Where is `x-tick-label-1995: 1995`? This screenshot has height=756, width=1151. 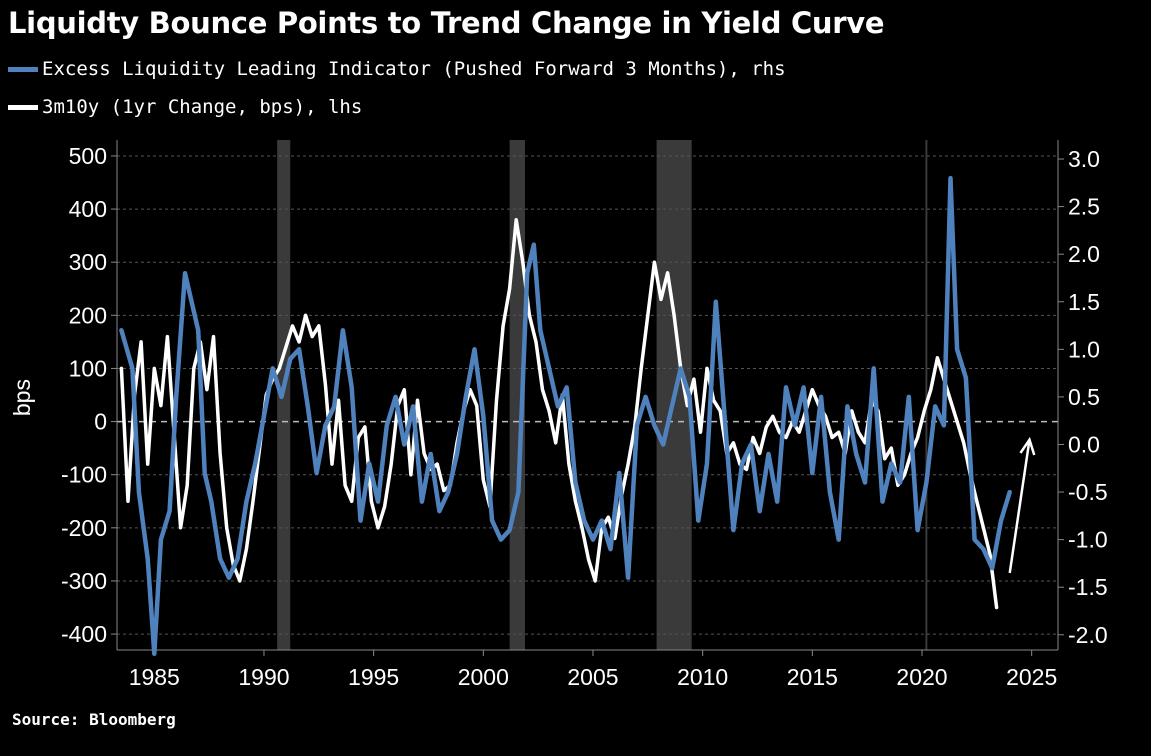 x-tick-label-1995: 1995 is located at coordinates (373, 677).